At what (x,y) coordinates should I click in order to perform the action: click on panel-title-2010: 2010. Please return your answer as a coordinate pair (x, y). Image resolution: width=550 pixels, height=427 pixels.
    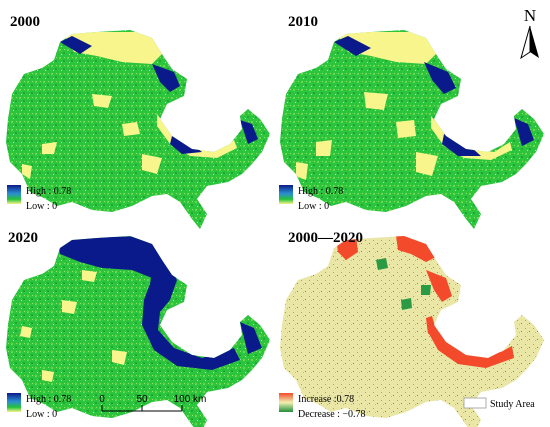
    Looking at the image, I should click on (303, 22).